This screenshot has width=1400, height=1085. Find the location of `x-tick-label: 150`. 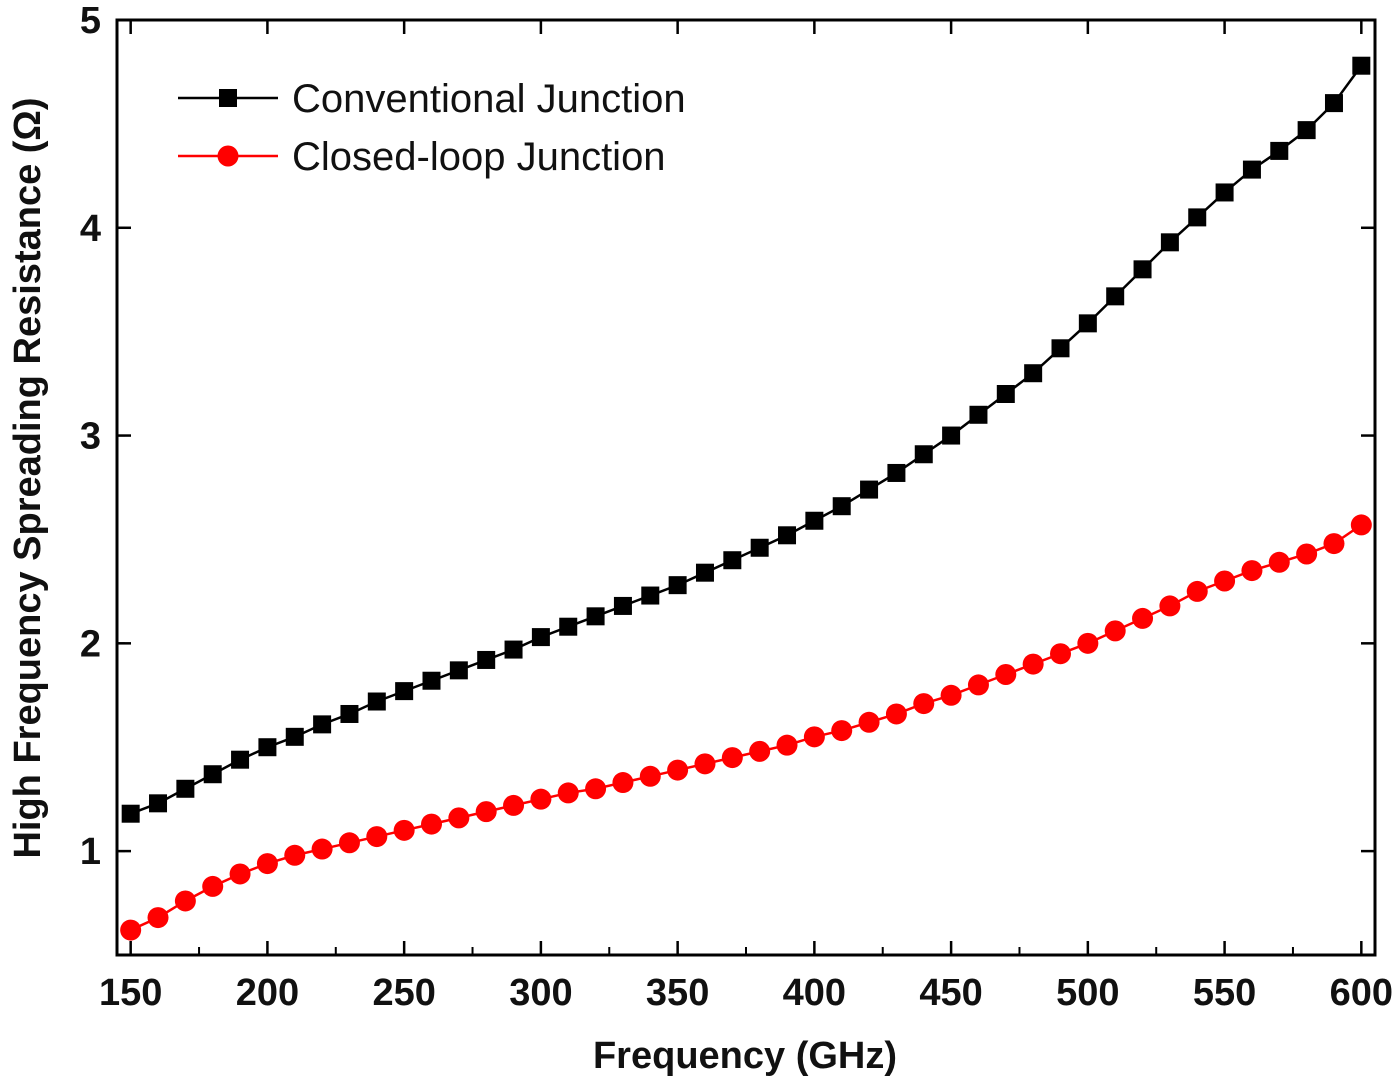

x-tick-label: 150 is located at coordinates (130, 993).